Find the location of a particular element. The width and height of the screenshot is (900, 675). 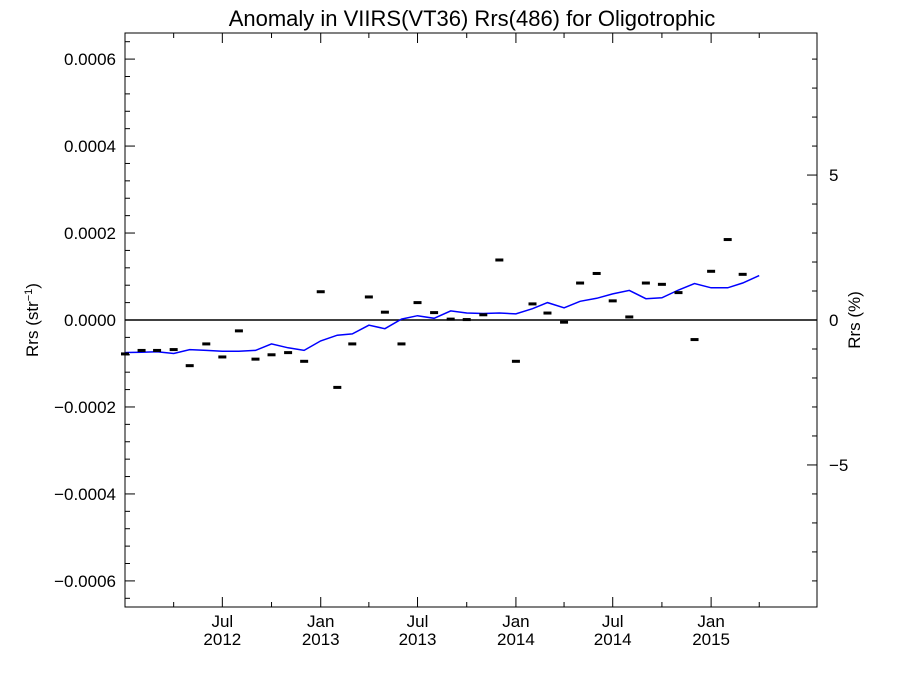

left-tick-label: 0.0004 is located at coordinates (90, 146).